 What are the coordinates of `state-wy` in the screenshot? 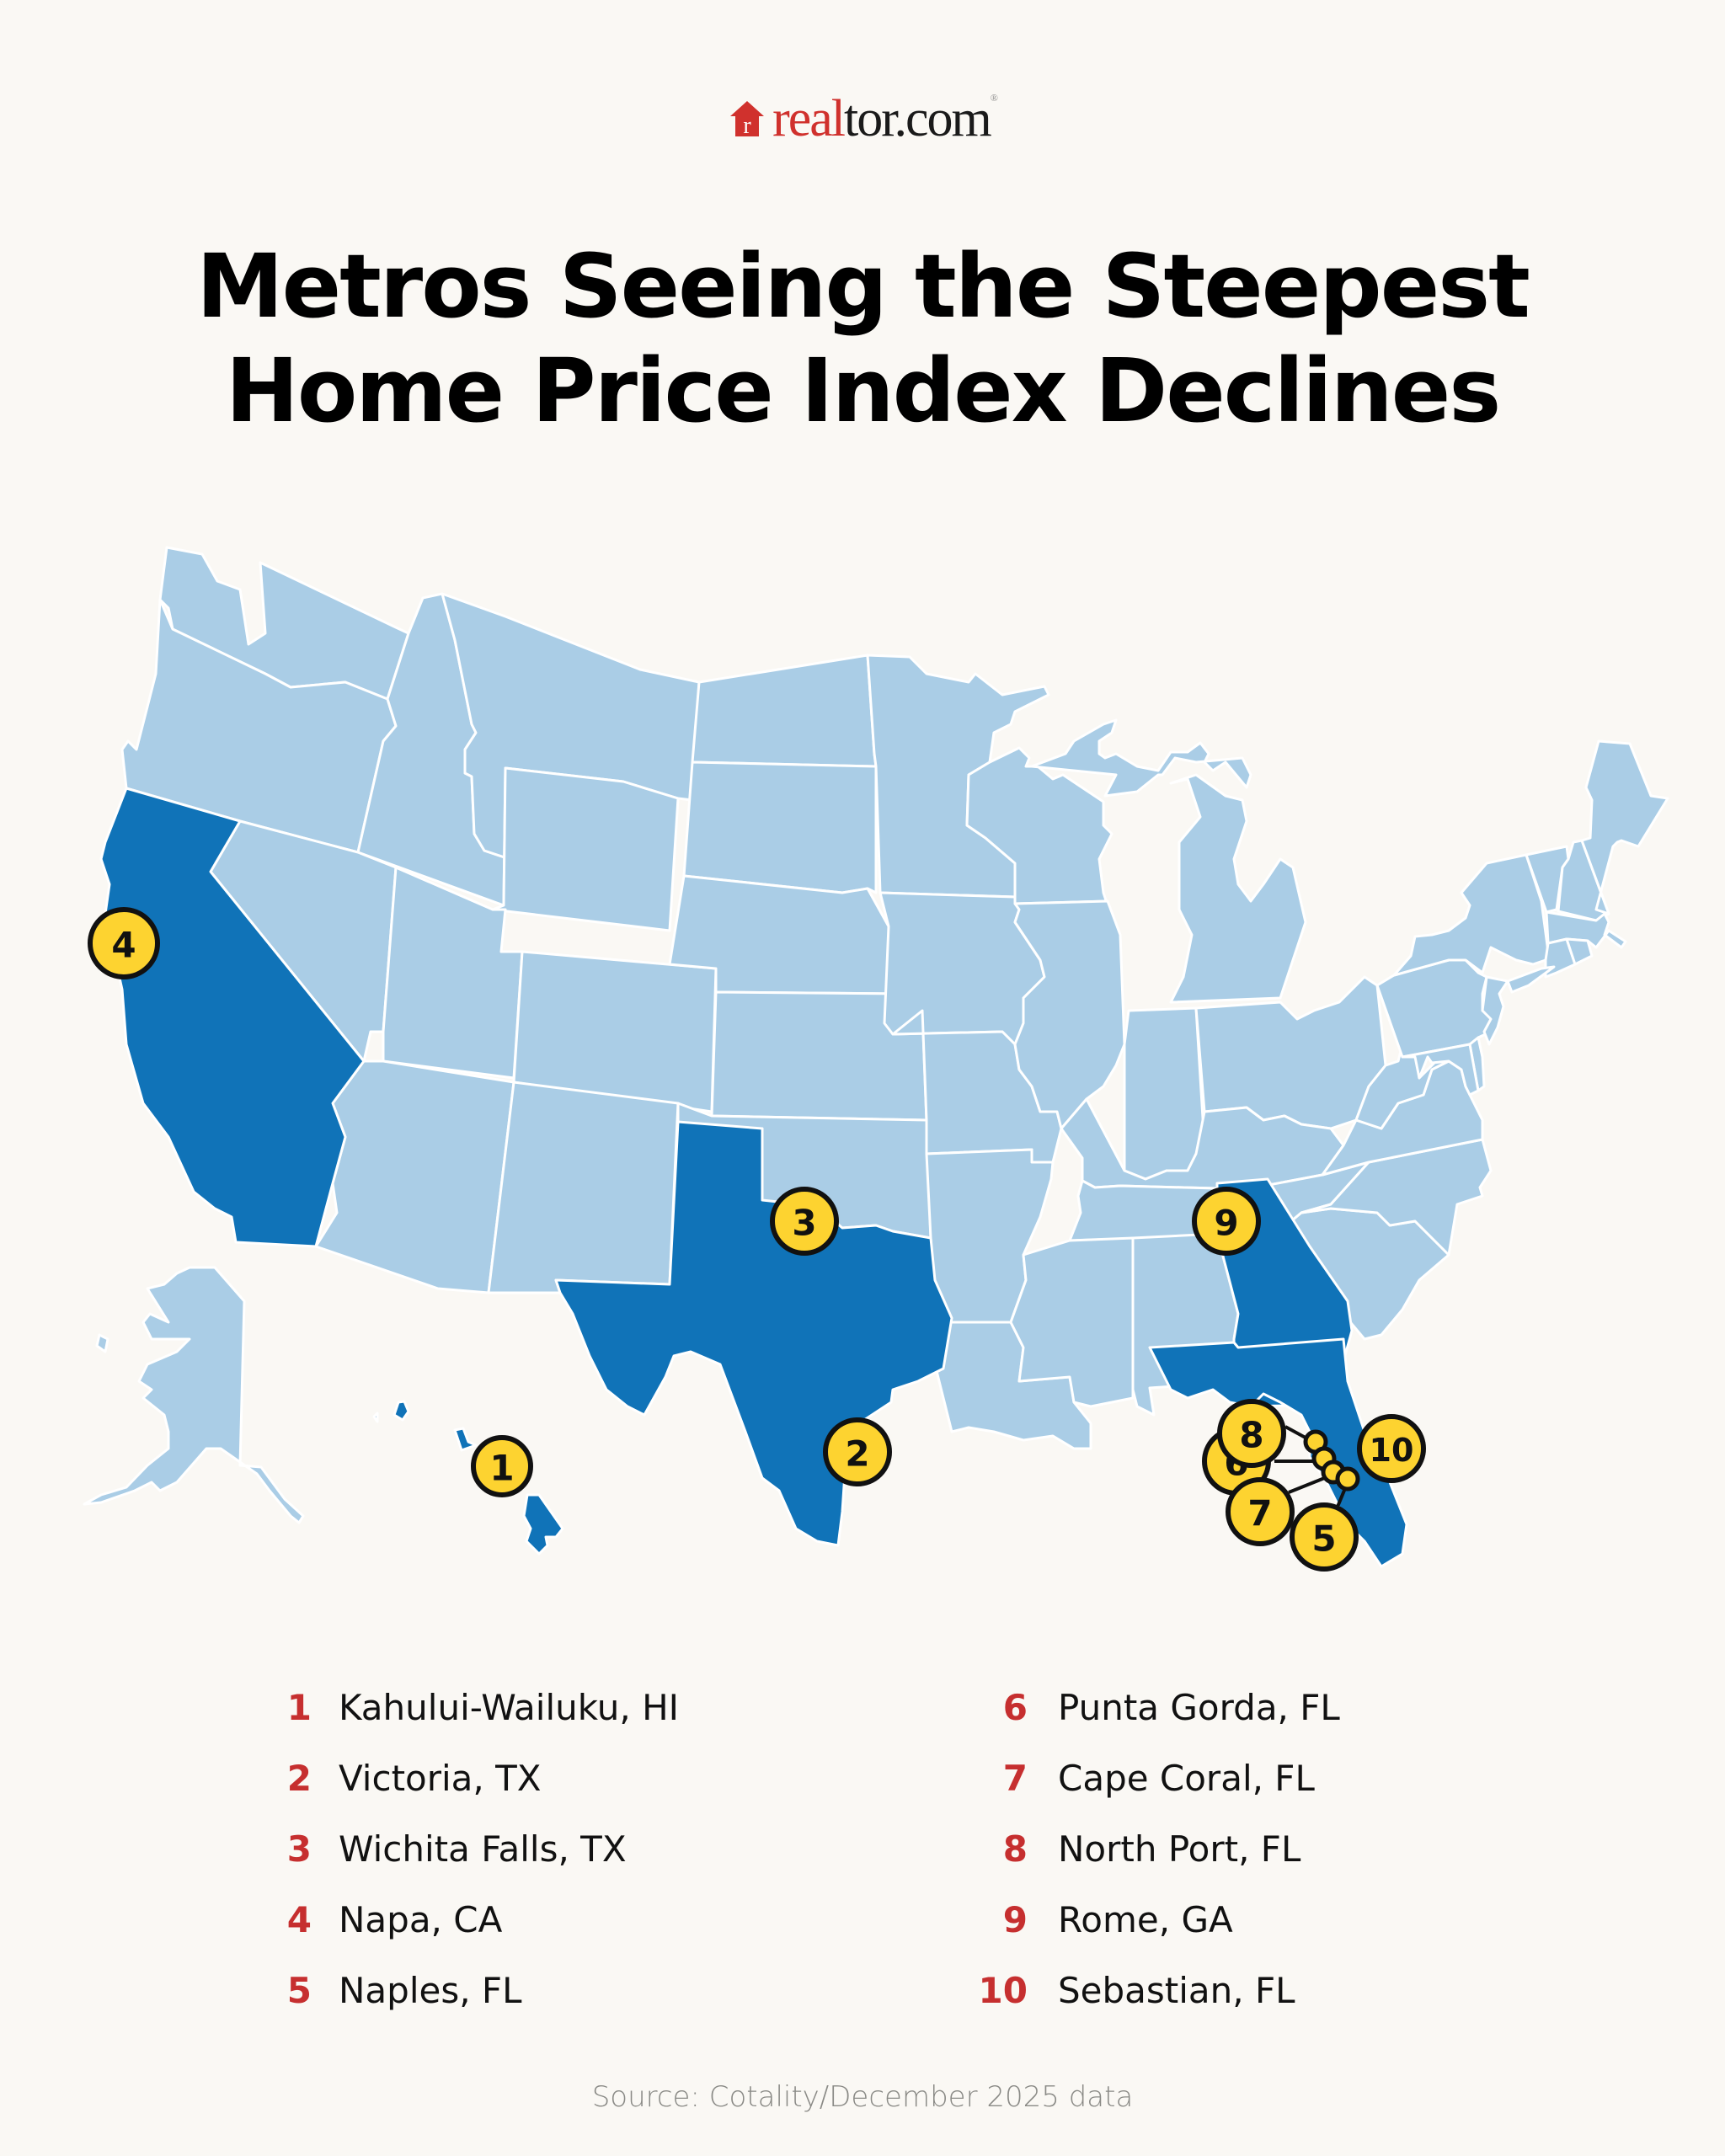 It's located at (585, 849).